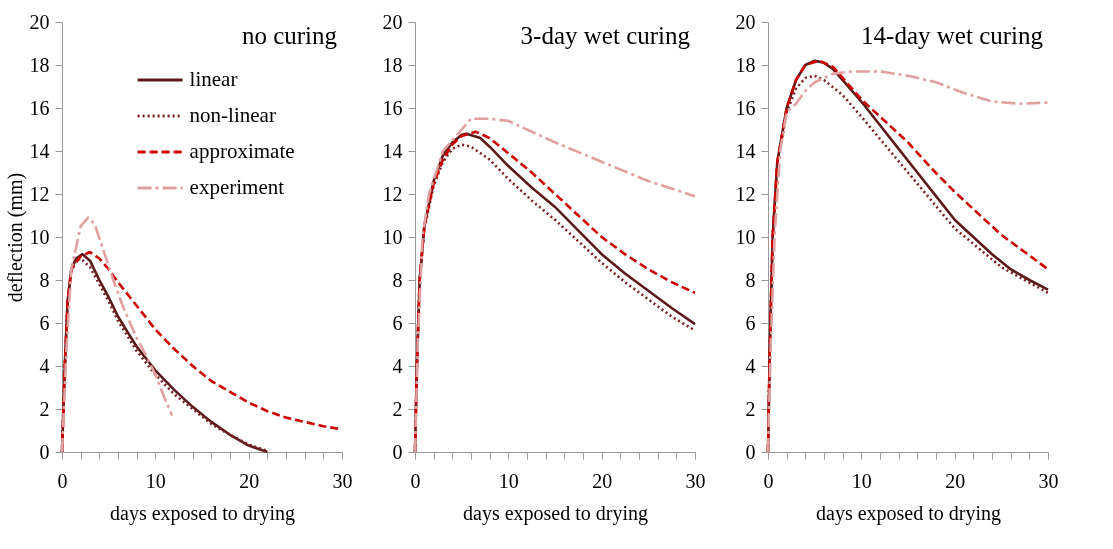  Describe the element at coordinates (232, 115) in the screenshot. I see `legend-label: non-linear` at that location.